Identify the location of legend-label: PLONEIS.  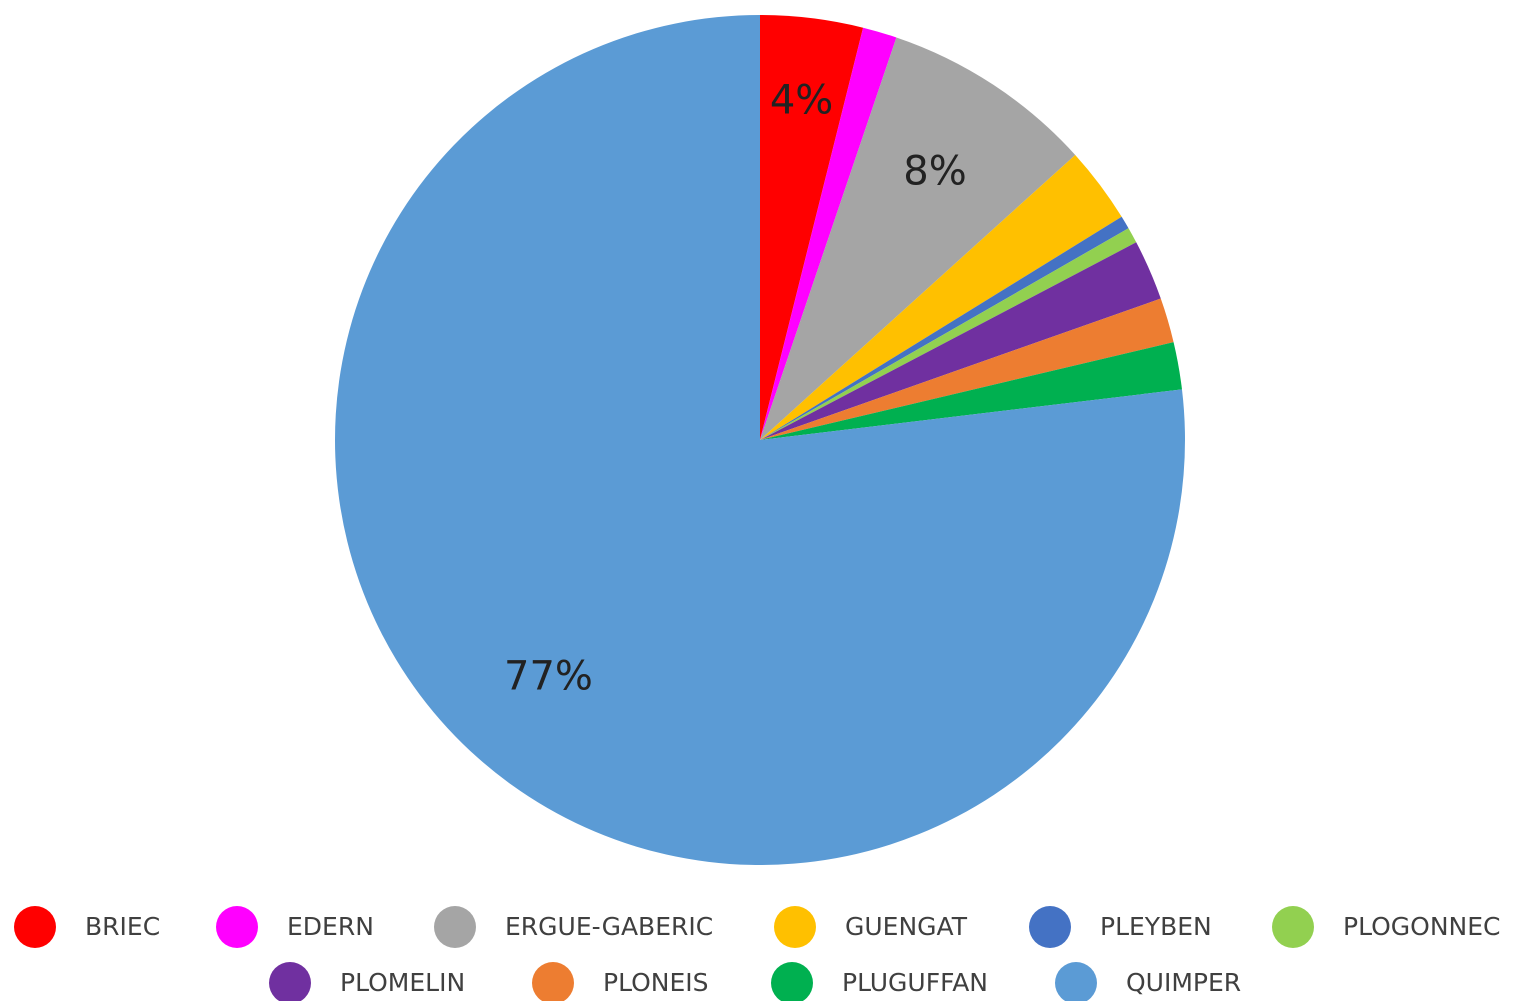
(656, 982).